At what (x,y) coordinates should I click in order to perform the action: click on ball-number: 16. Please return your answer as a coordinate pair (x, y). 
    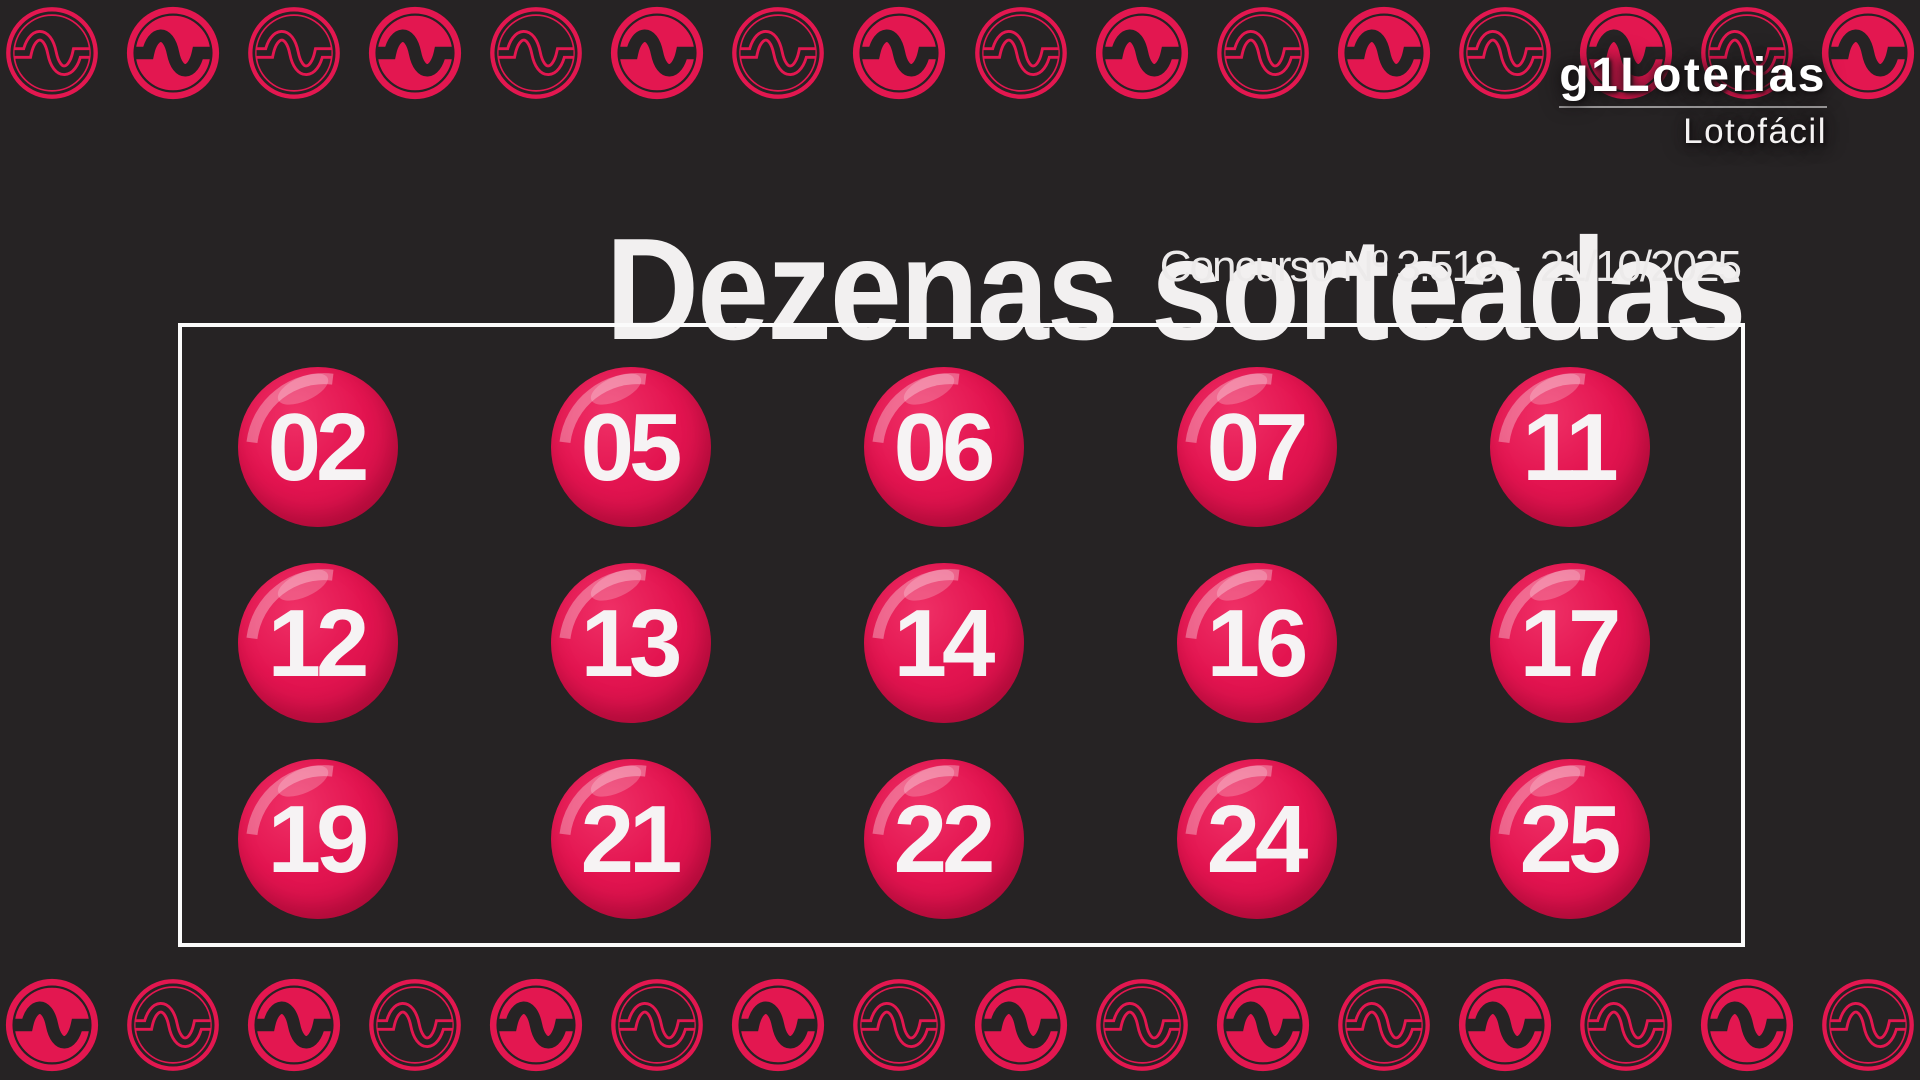
    Looking at the image, I should click on (1257, 643).